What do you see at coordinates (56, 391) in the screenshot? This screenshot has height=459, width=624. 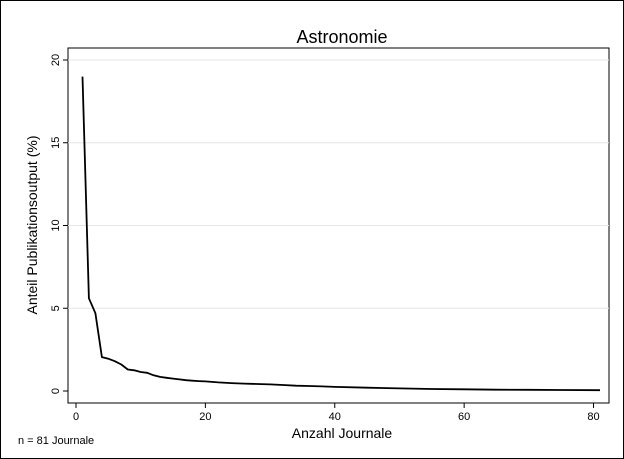 I see `y-tick-label: 0` at bounding box center [56, 391].